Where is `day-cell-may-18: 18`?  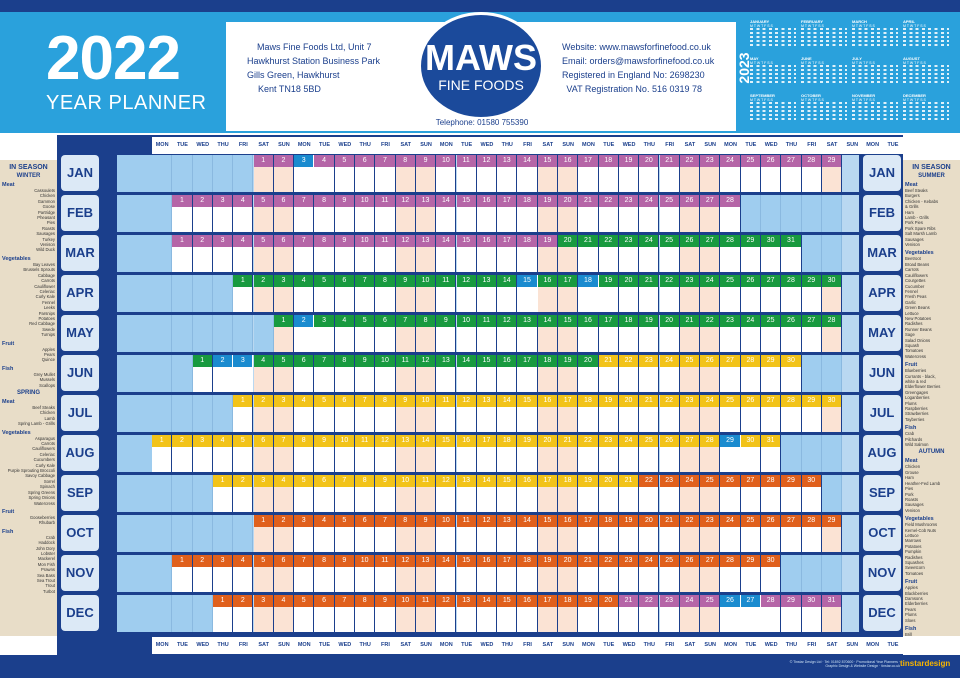 day-cell-may-18: 18 is located at coordinates (629, 333).